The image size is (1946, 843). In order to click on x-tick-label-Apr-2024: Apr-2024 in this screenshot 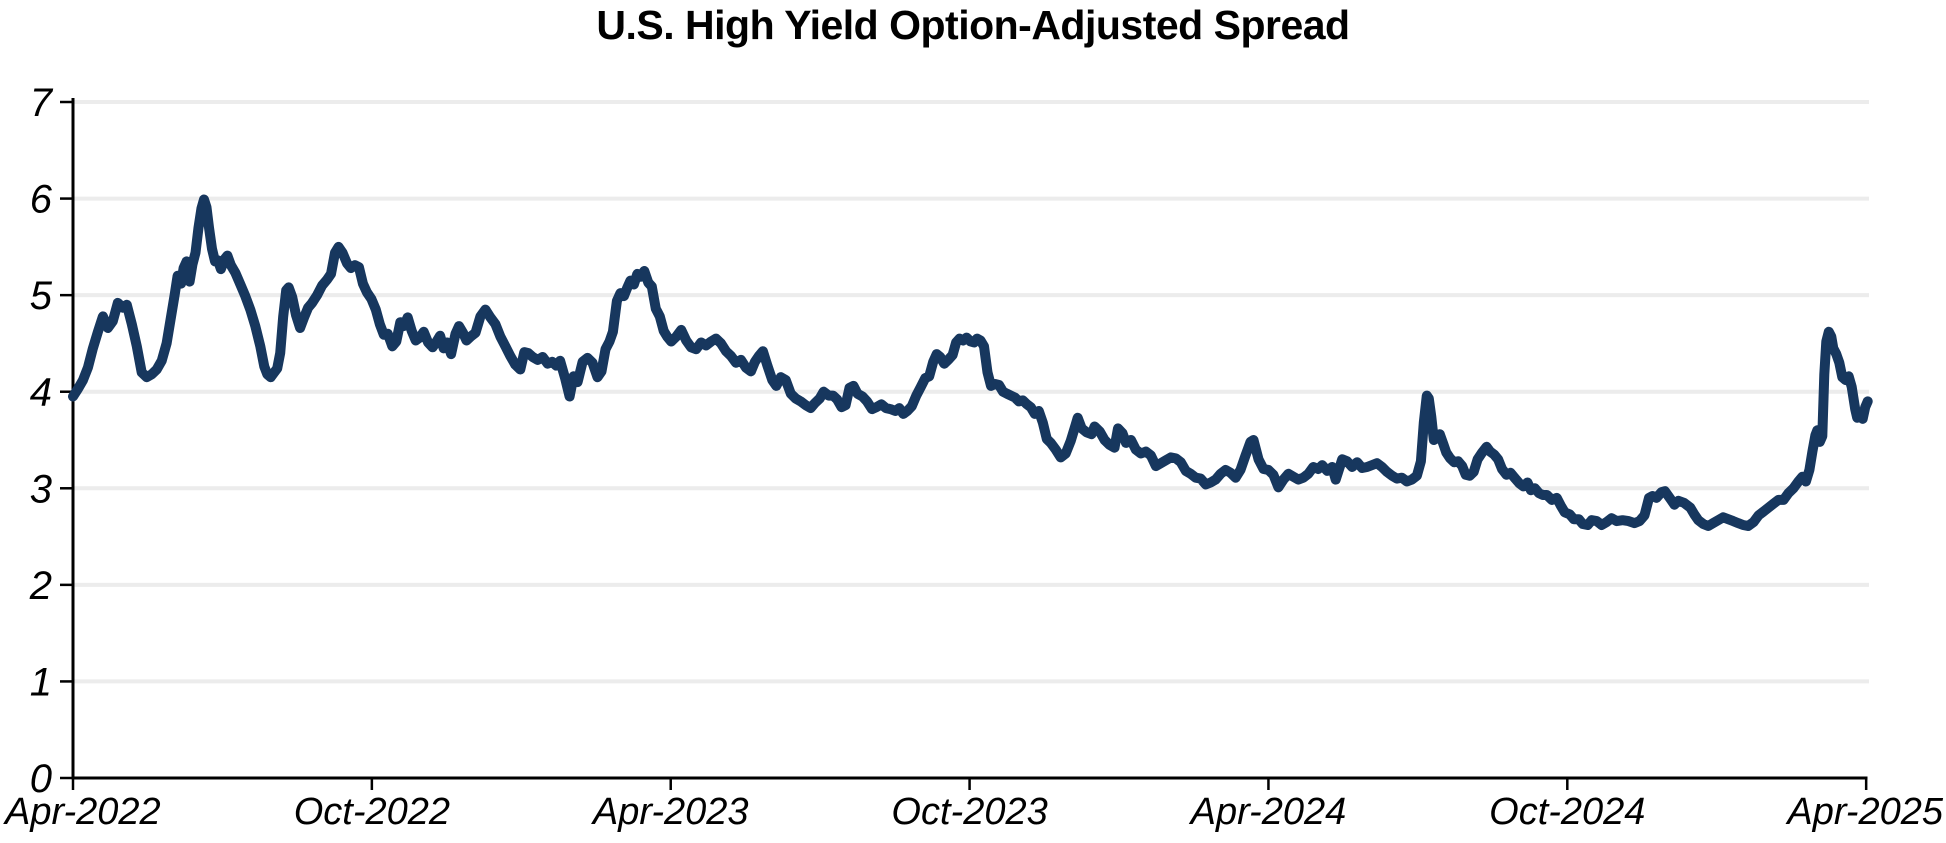, I will do `click(1268, 812)`.